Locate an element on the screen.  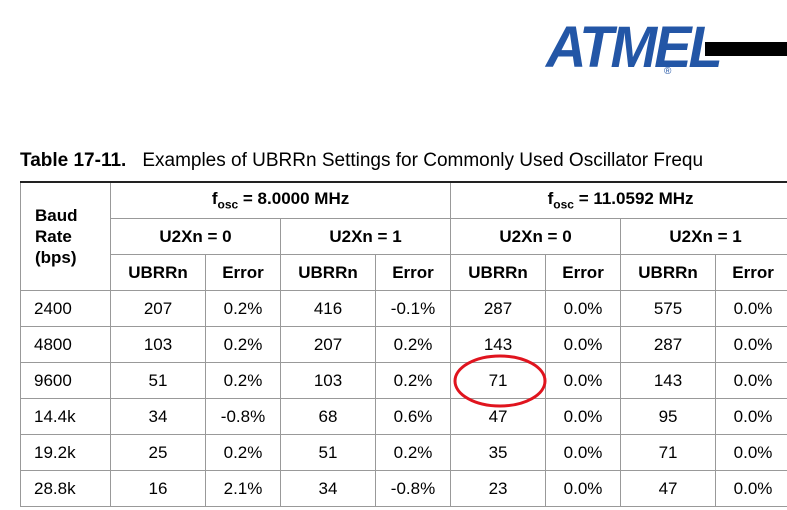
table-row: 4800 103 0.2% 207 0.2% 143 0.0% 287 0.0% is located at coordinates (403, 344).